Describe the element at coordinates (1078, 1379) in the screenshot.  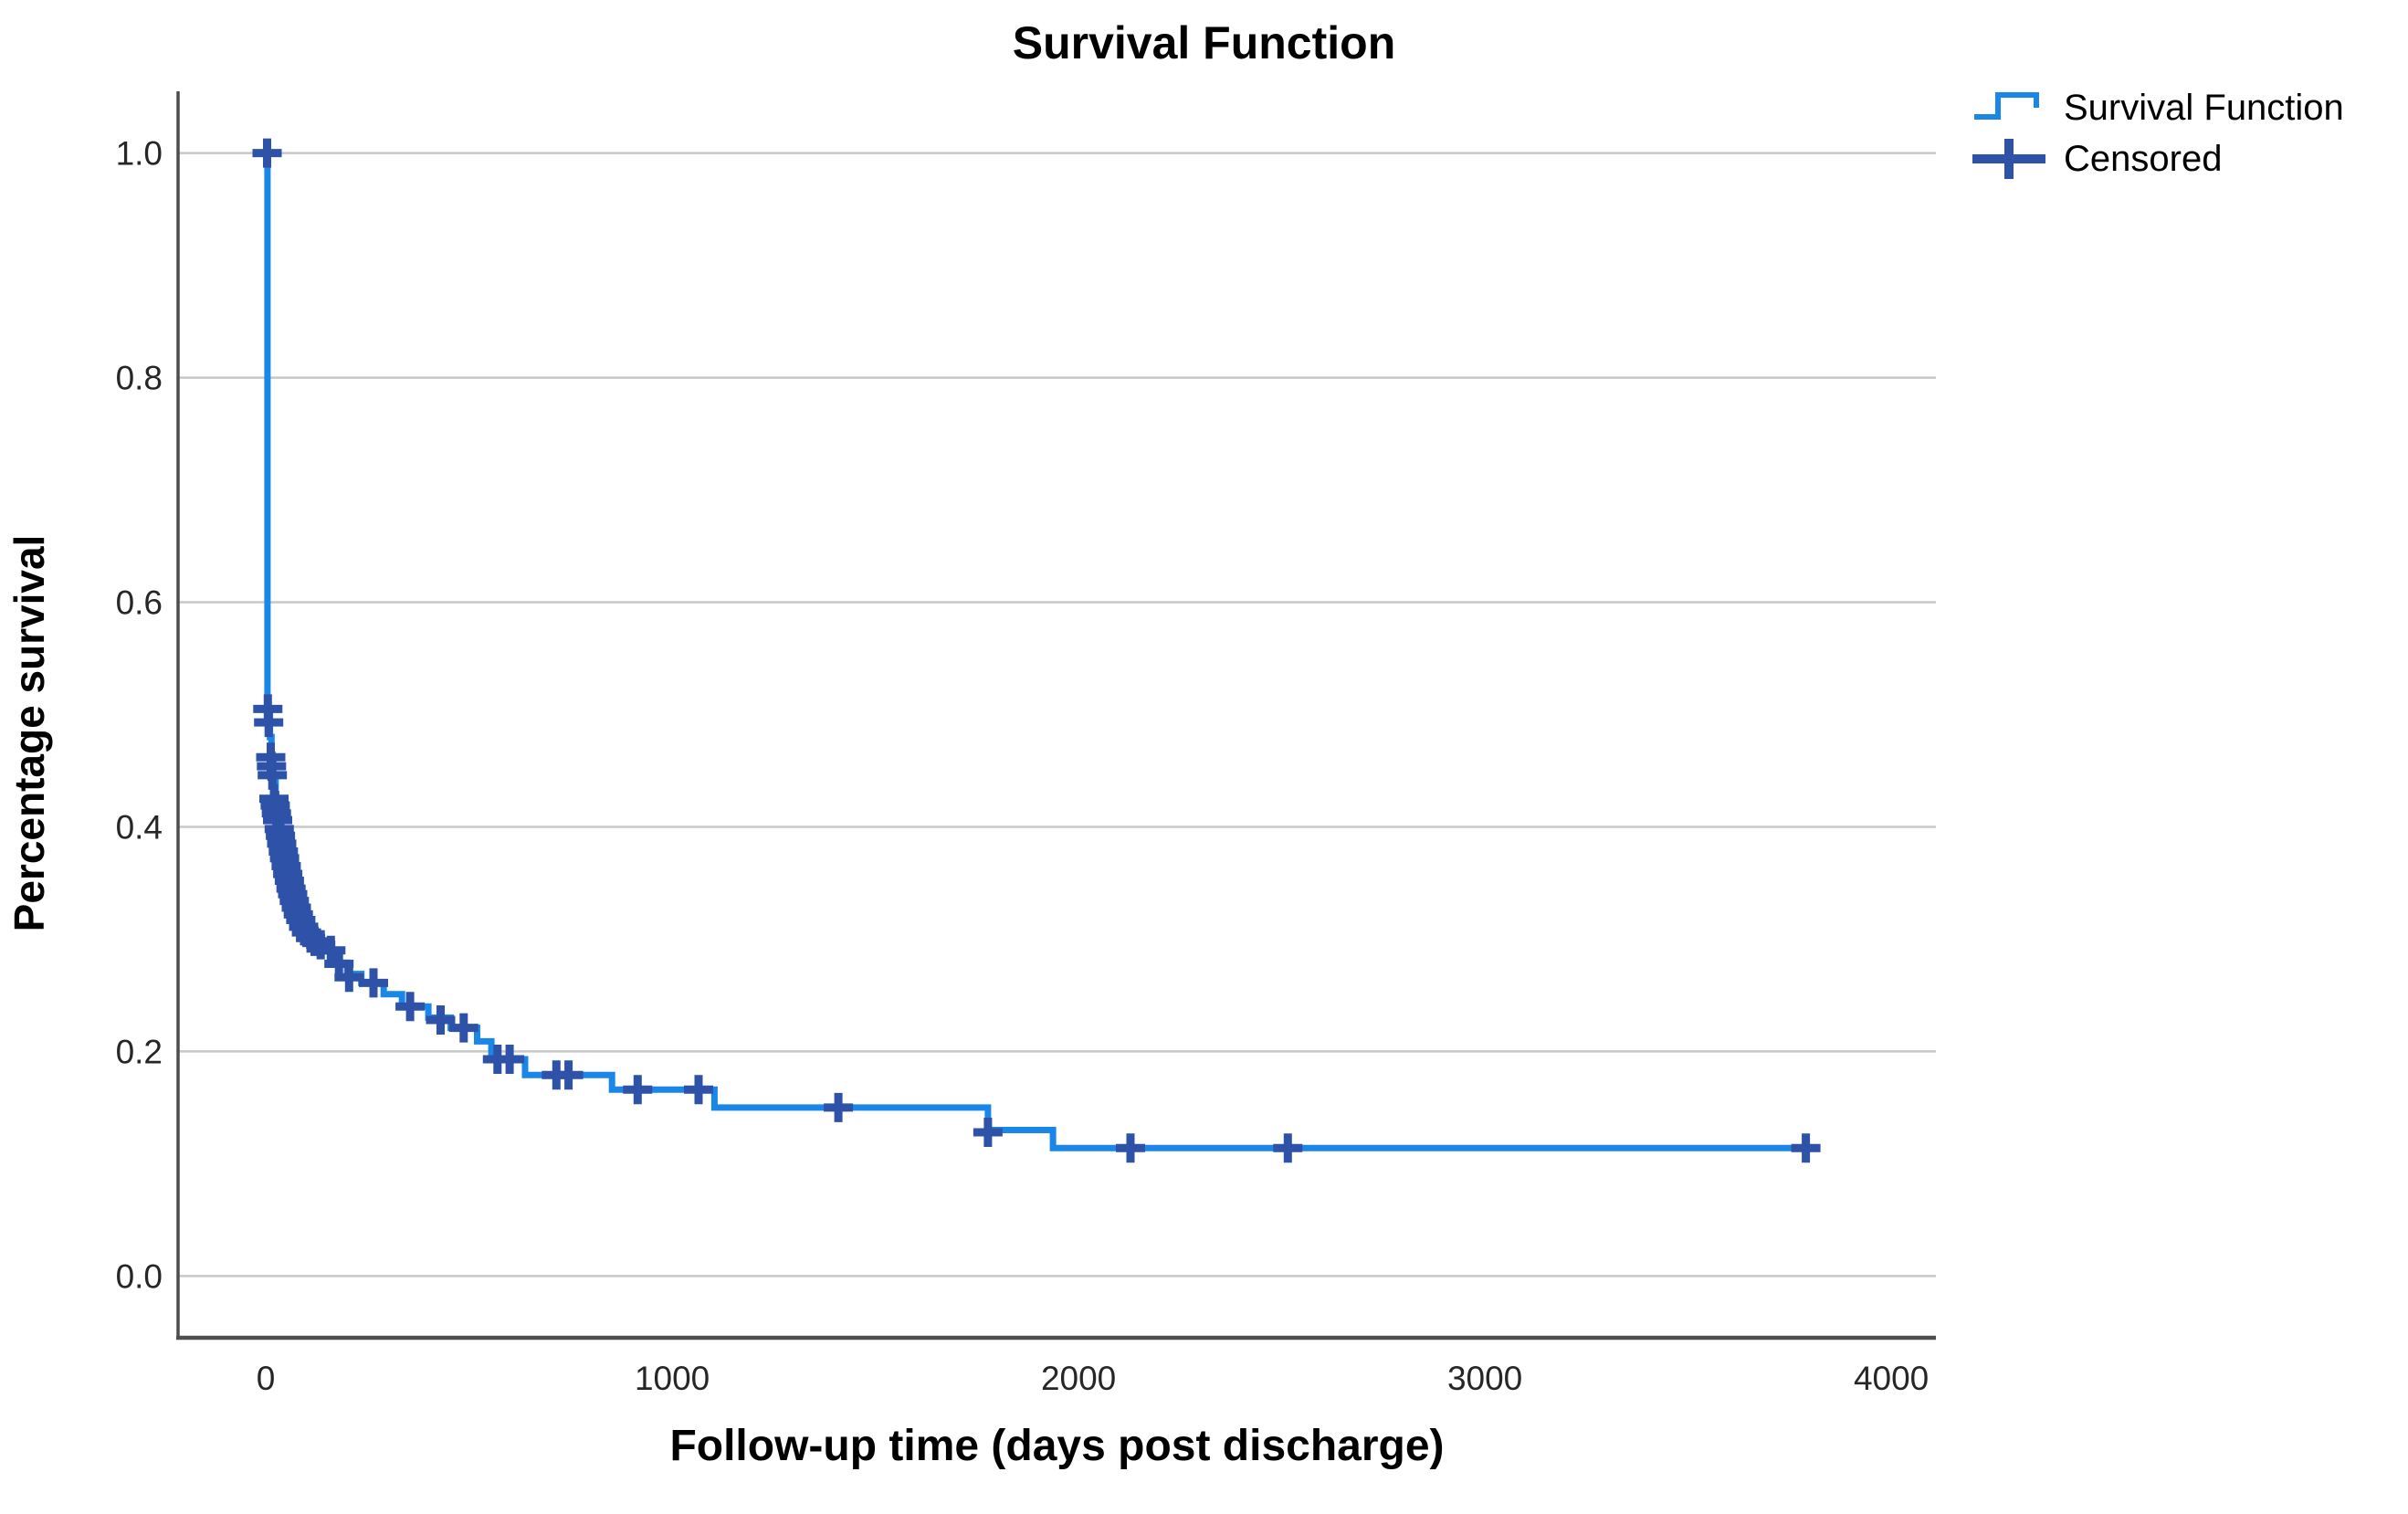
I see `x-tick-label: 2000` at that location.